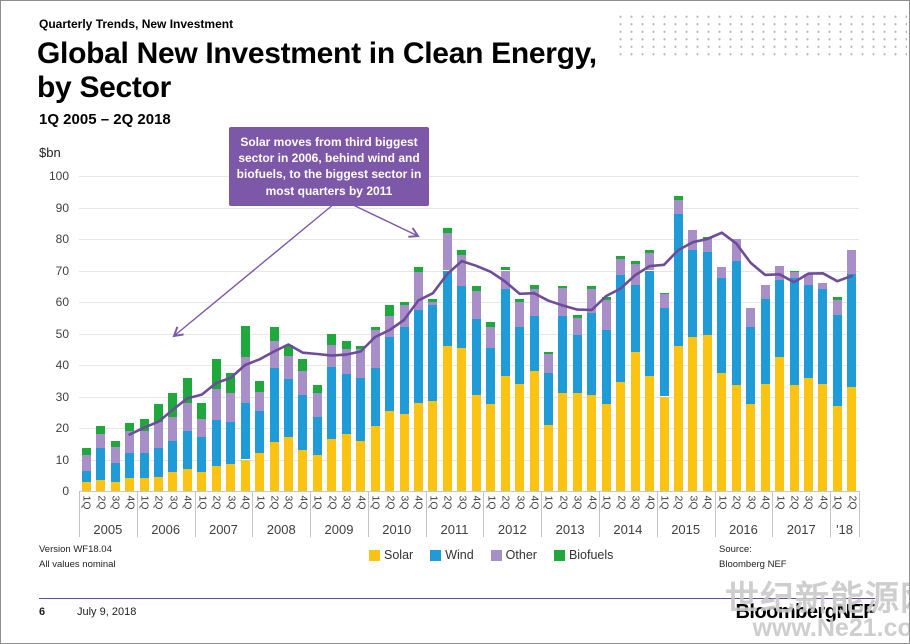 The height and width of the screenshot is (644, 910). I want to click on legend-swatch-wind, so click(436, 555).